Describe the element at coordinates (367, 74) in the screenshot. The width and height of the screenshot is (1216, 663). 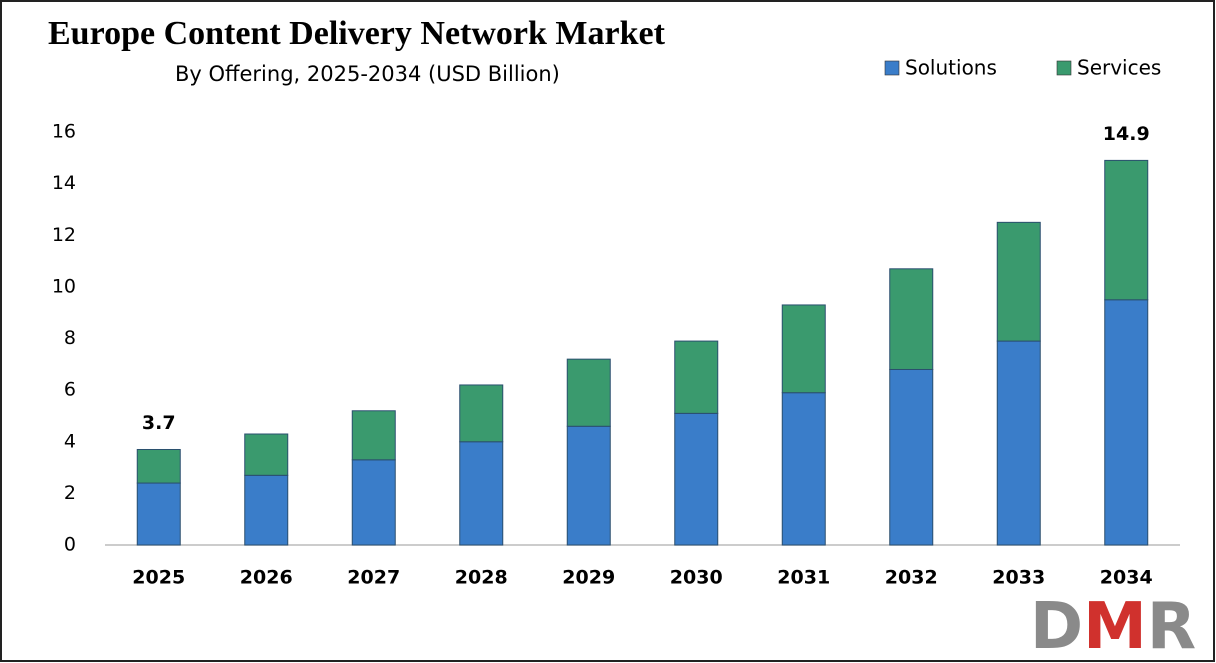
I see `chart-subtitle: By Offering, 2025-2034 (USD Billion)` at that location.